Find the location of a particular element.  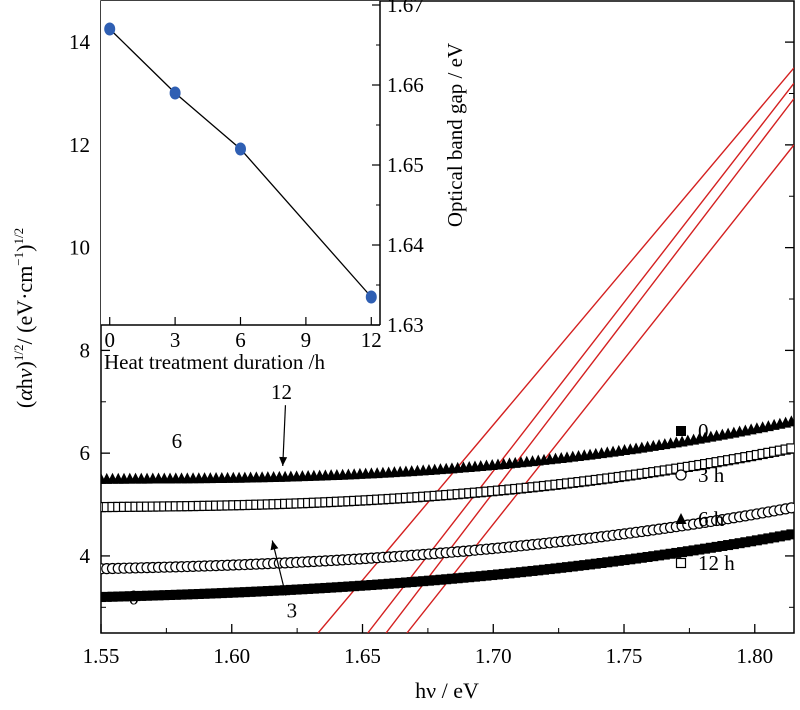

curve-label-arrowhead is located at coordinates (283, 461).